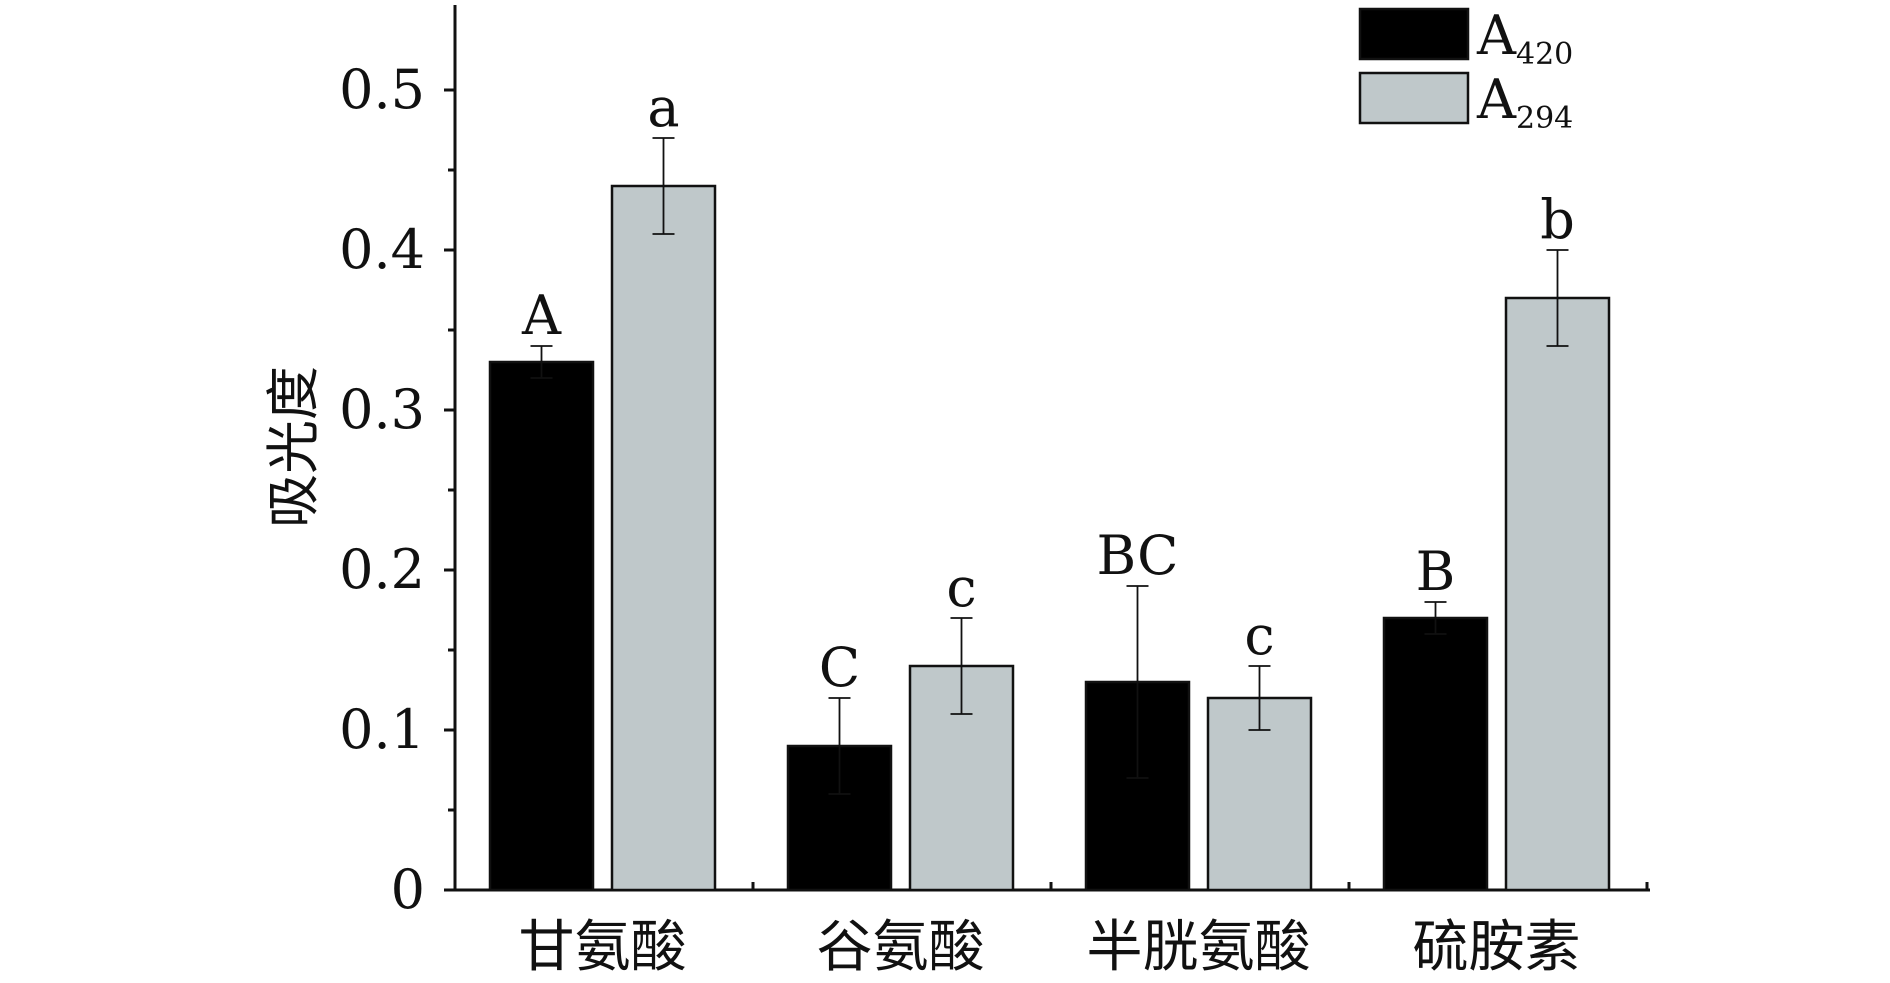 The width and height of the screenshot is (1890, 983). I want to click on y-axis-label: 吸光度, so click(293, 447).